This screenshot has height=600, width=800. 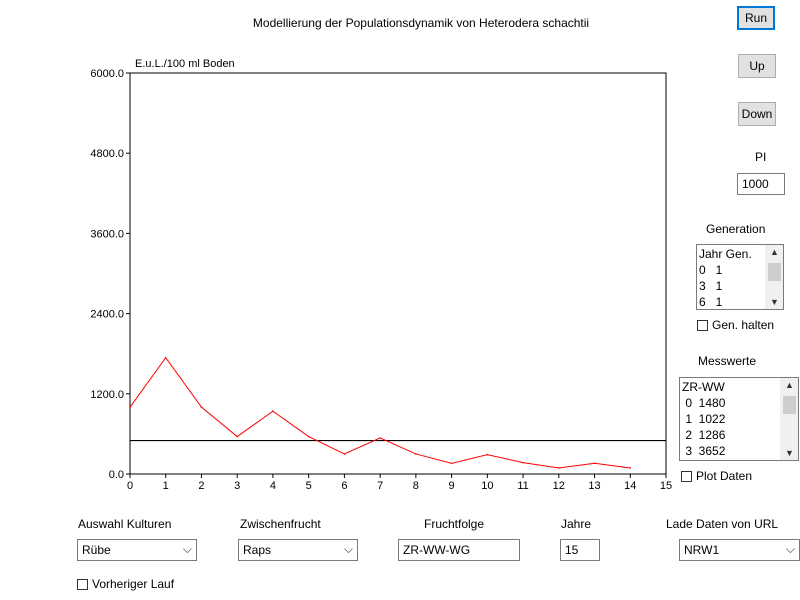 What do you see at coordinates (559, 486) in the screenshot?
I see `x-tick-label: 12` at bounding box center [559, 486].